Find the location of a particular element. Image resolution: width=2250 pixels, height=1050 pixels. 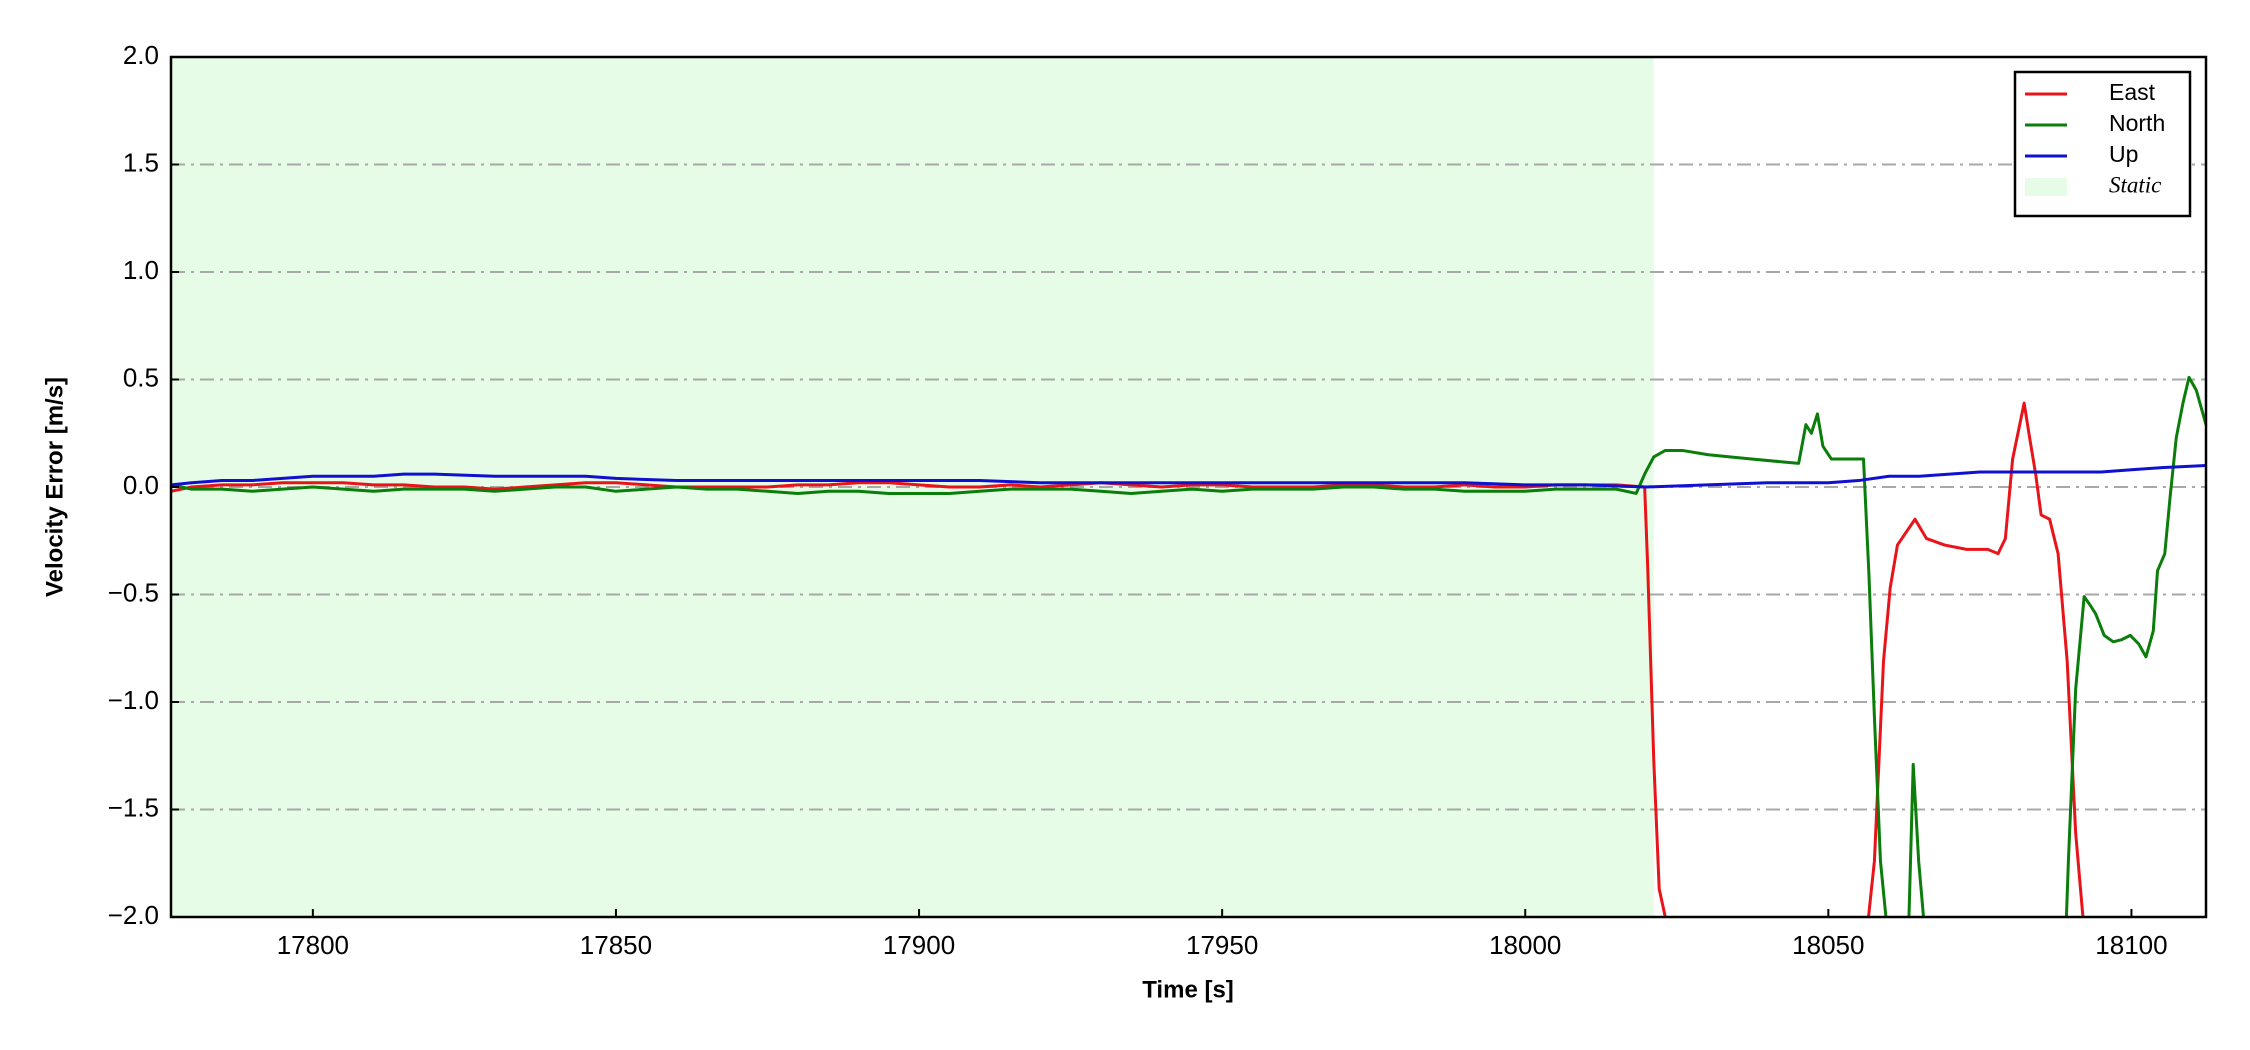

y-tick-label: −0.5 is located at coordinates (133, 592).